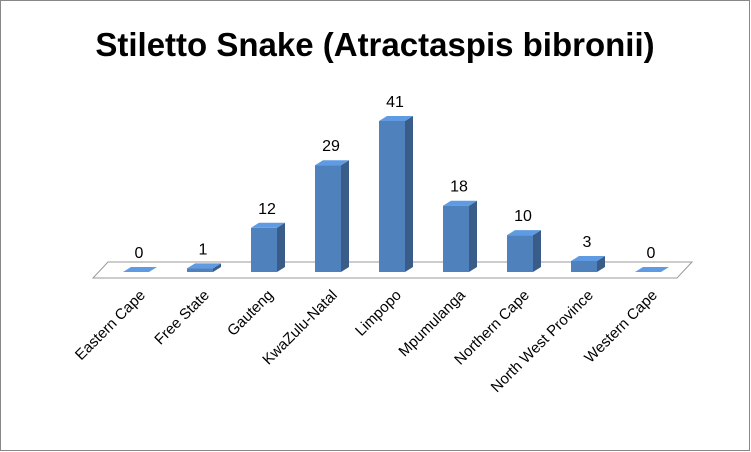 The width and height of the screenshot is (751, 452). What do you see at coordinates (523, 216) in the screenshot?
I see `data-label: 10` at bounding box center [523, 216].